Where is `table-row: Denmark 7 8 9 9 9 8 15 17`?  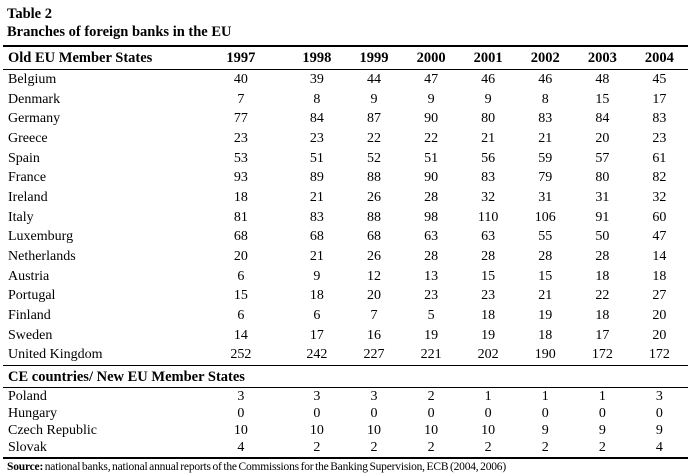 table-row: Denmark 7 8 9 9 9 8 15 17 is located at coordinates (345, 100).